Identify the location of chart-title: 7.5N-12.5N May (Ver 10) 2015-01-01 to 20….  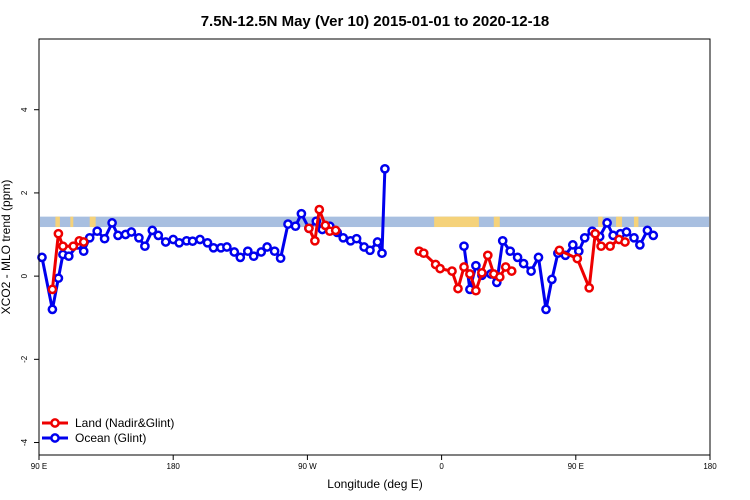
(375, 21).